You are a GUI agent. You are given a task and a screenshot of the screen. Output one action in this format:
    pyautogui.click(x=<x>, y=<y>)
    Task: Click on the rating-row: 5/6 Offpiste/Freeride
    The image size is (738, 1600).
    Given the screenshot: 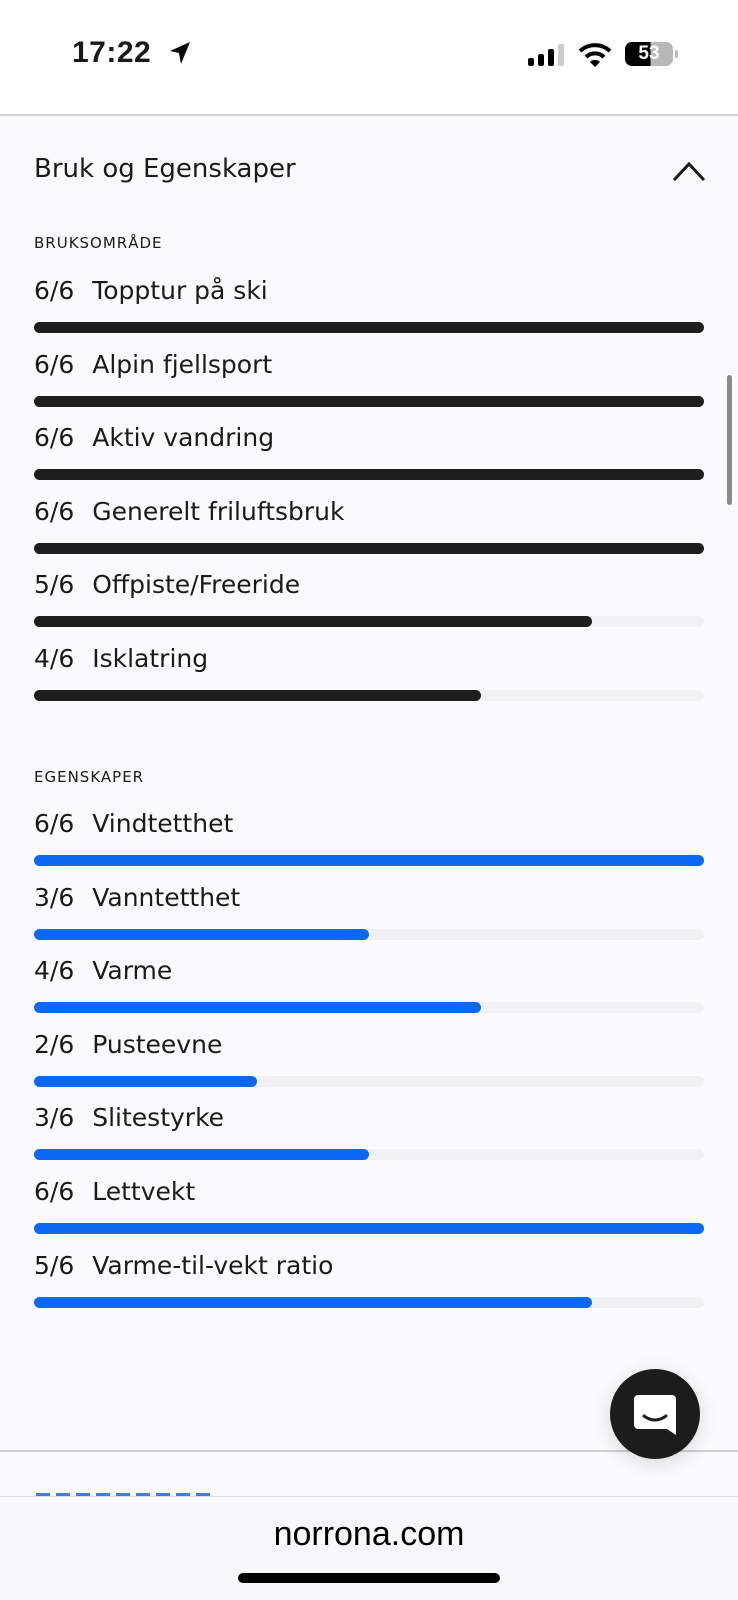 What is the action you would take?
    pyautogui.click(x=369, y=599)
    